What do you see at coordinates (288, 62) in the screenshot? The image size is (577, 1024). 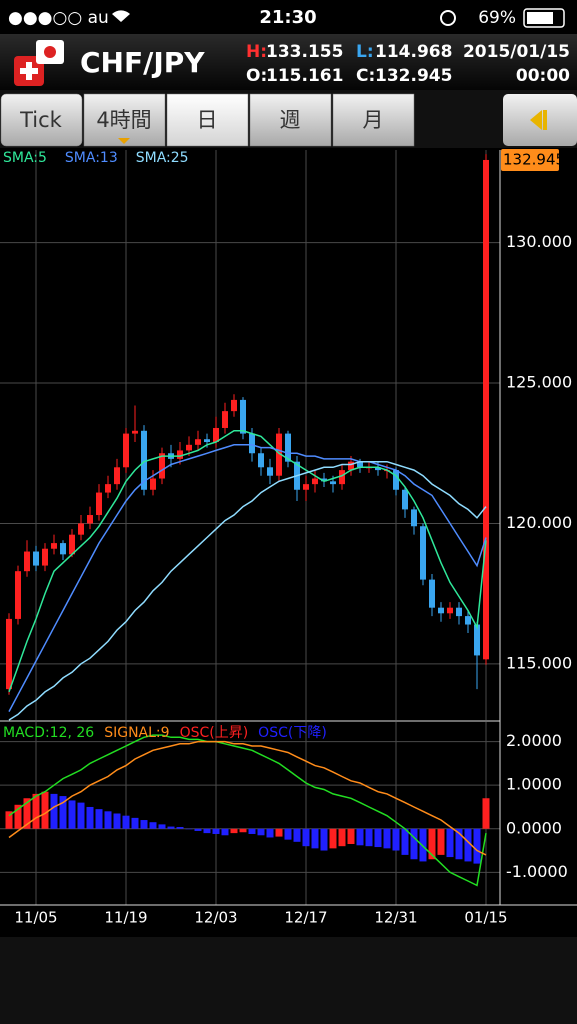 I see `header` at bounding box center [288, 62].